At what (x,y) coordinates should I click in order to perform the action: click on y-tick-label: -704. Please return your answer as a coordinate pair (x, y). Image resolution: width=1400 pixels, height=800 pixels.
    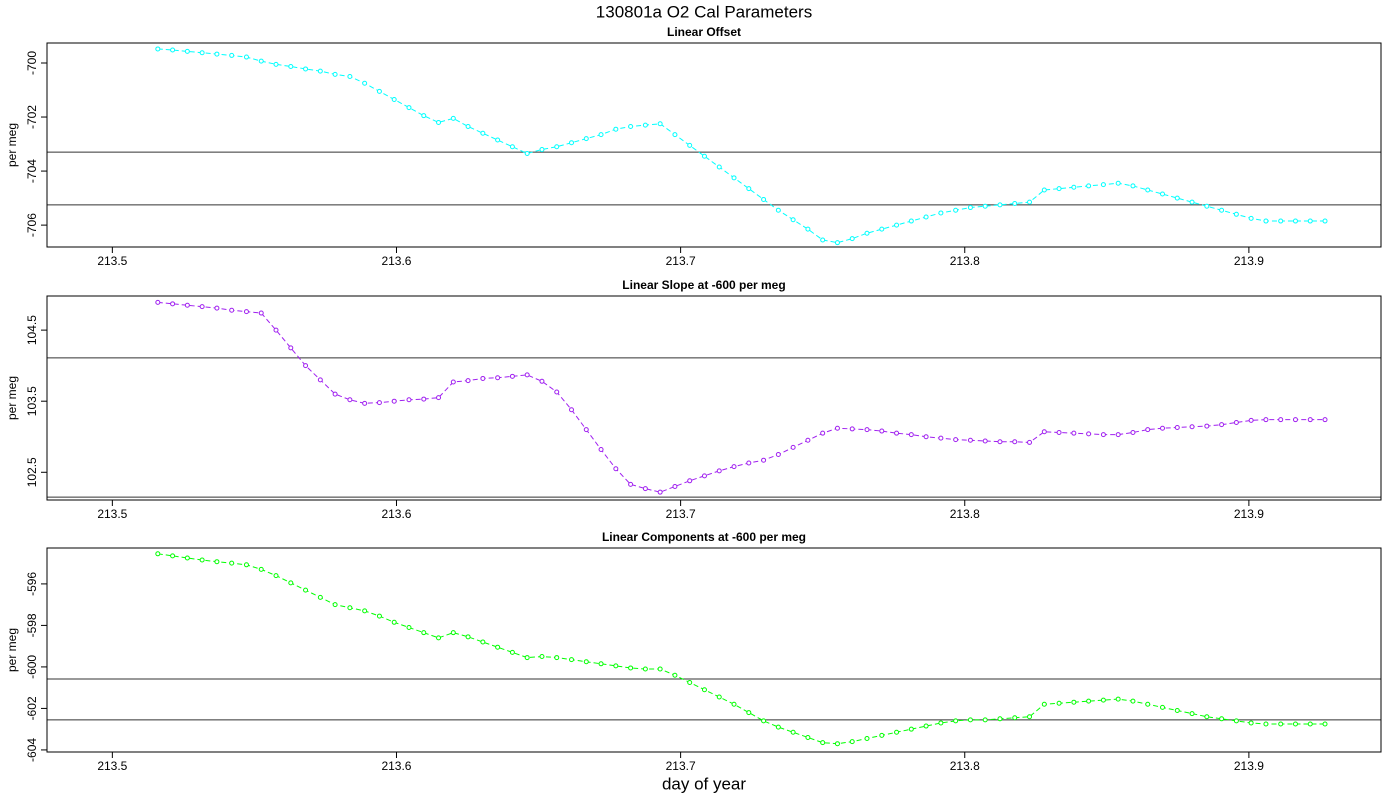
    Looking at the image, I should click on (32, 171).